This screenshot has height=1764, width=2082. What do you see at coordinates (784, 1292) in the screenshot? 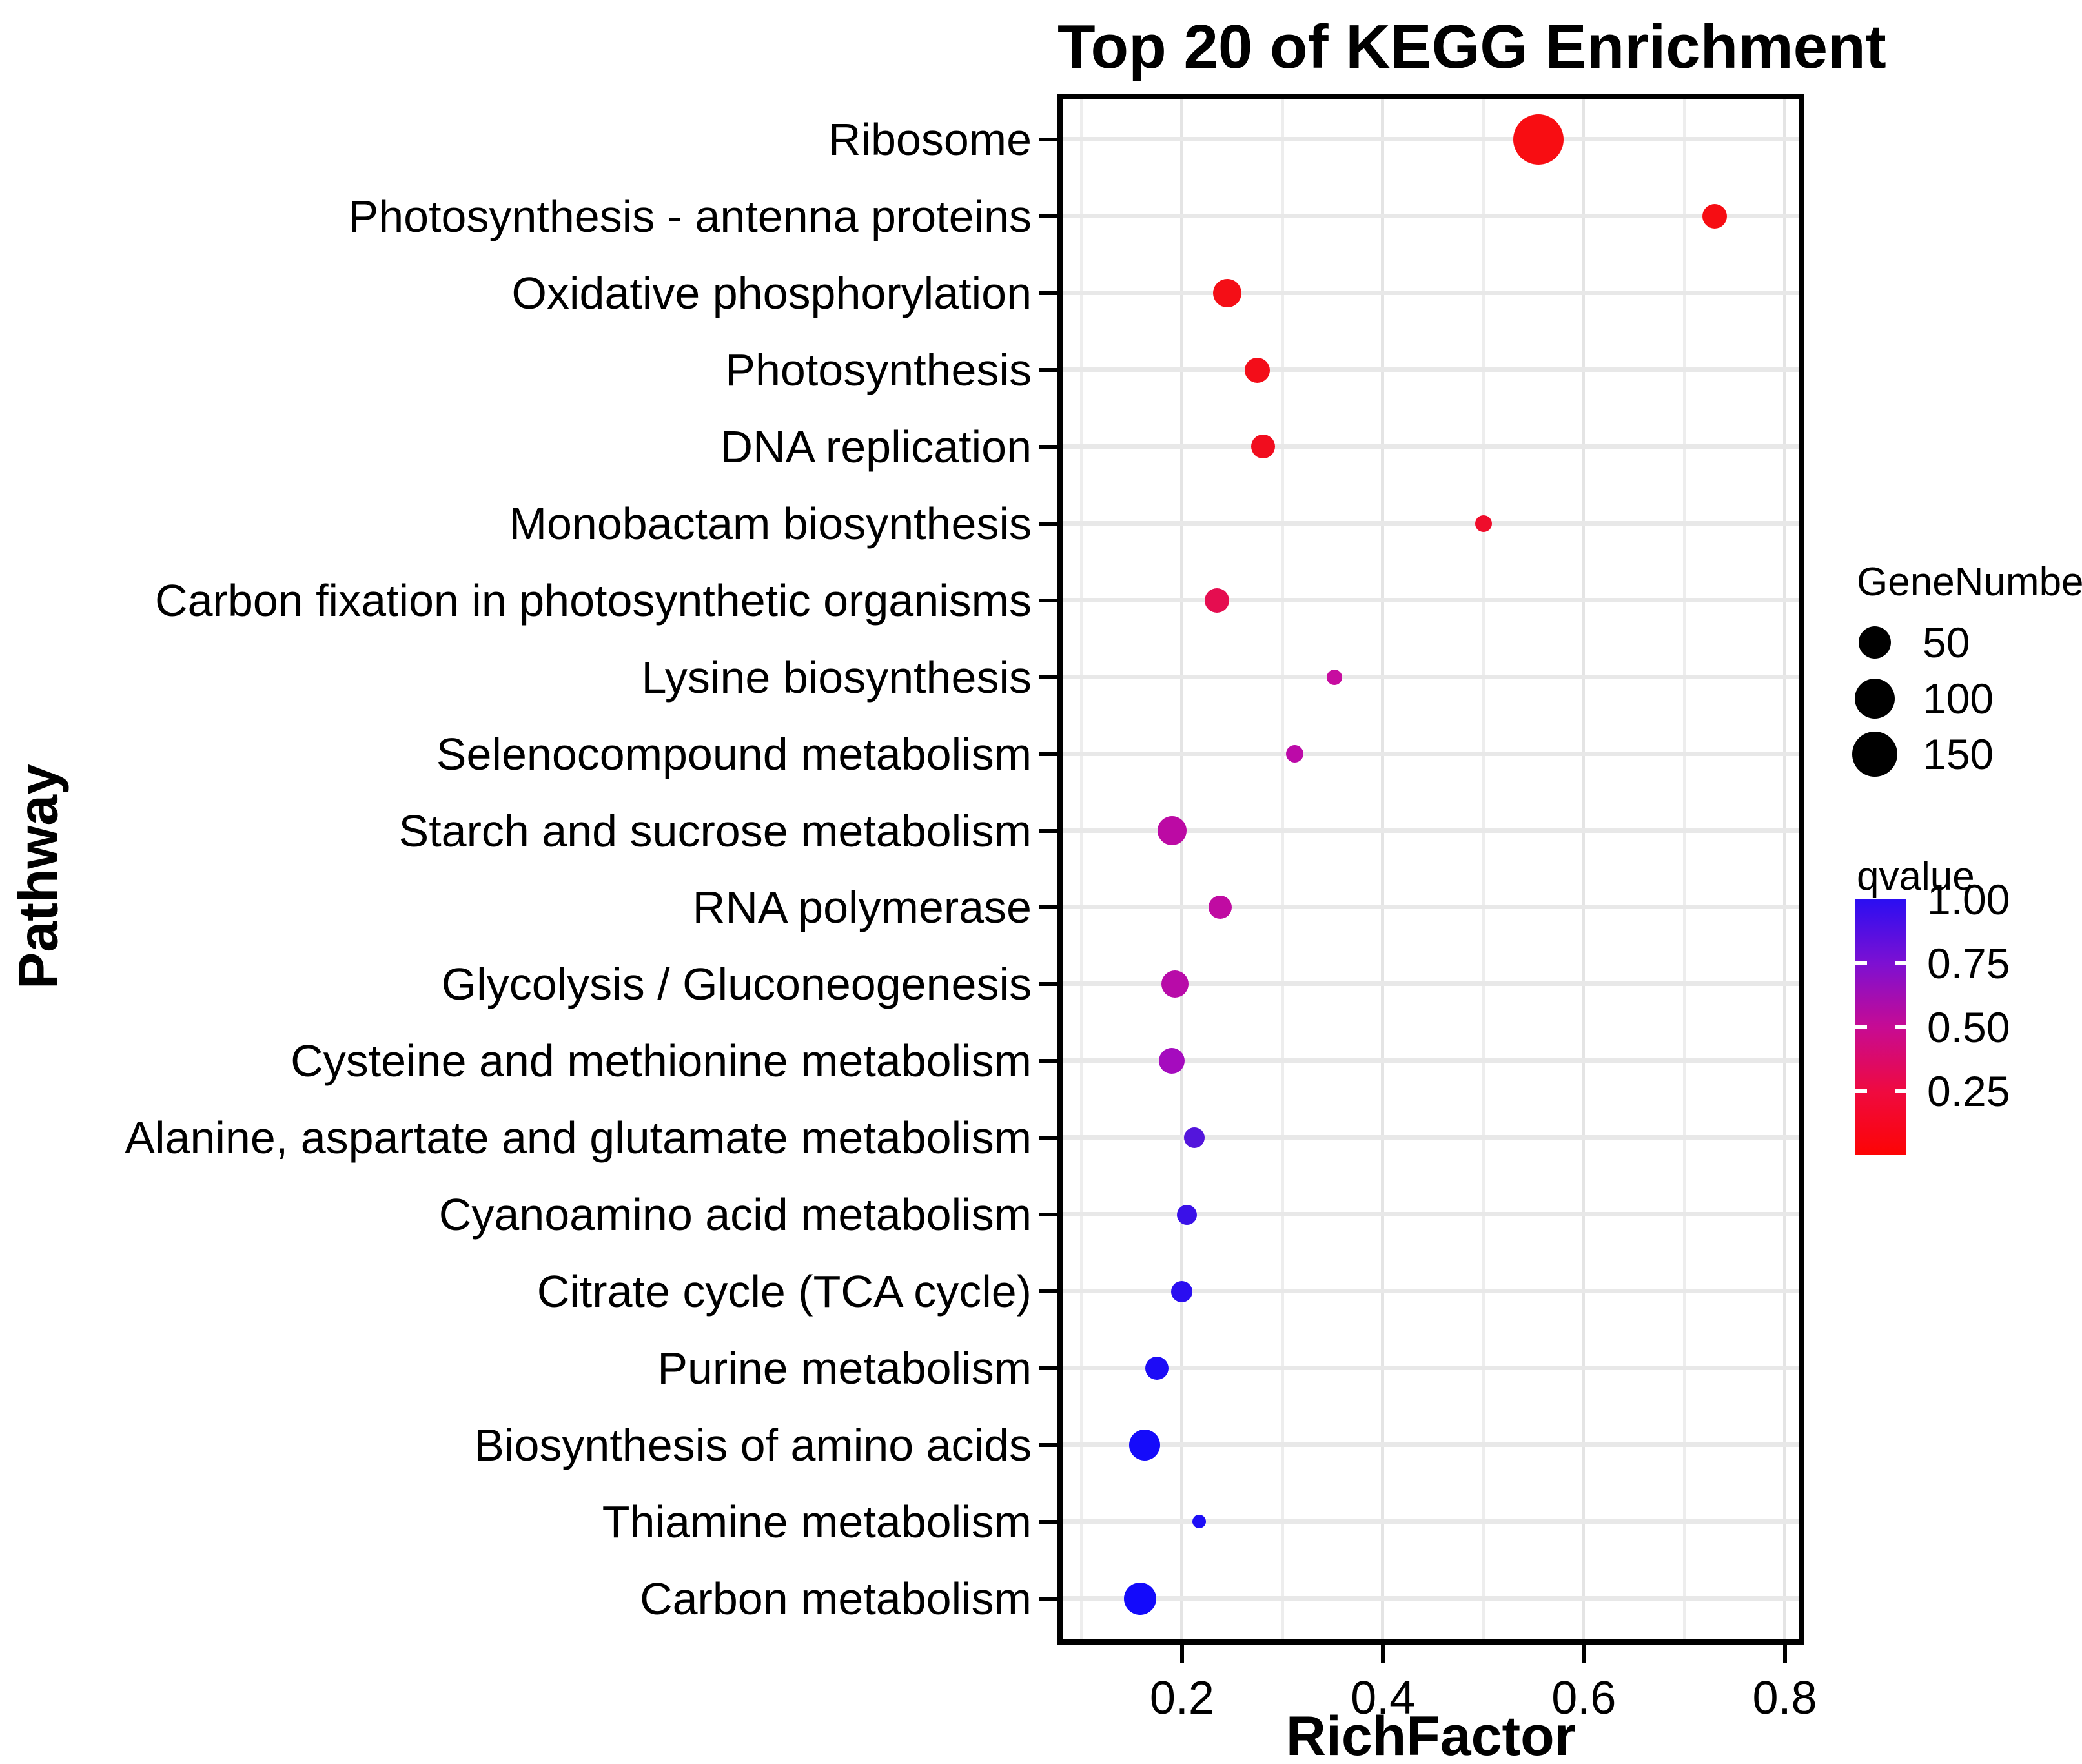
I see `y-axis-label: Citrate cycle (TCA cycle)` at bounding box center [784, 1292].